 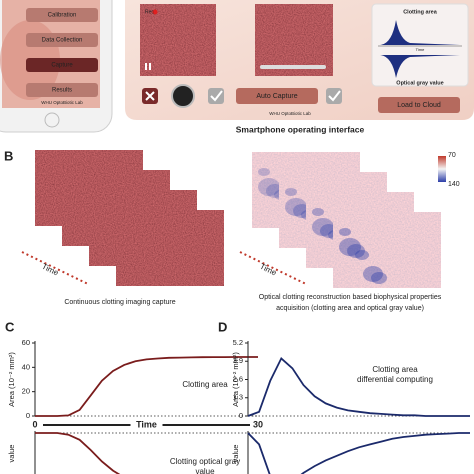 I want to click on x-label-bg, so click(x=146, y=425).